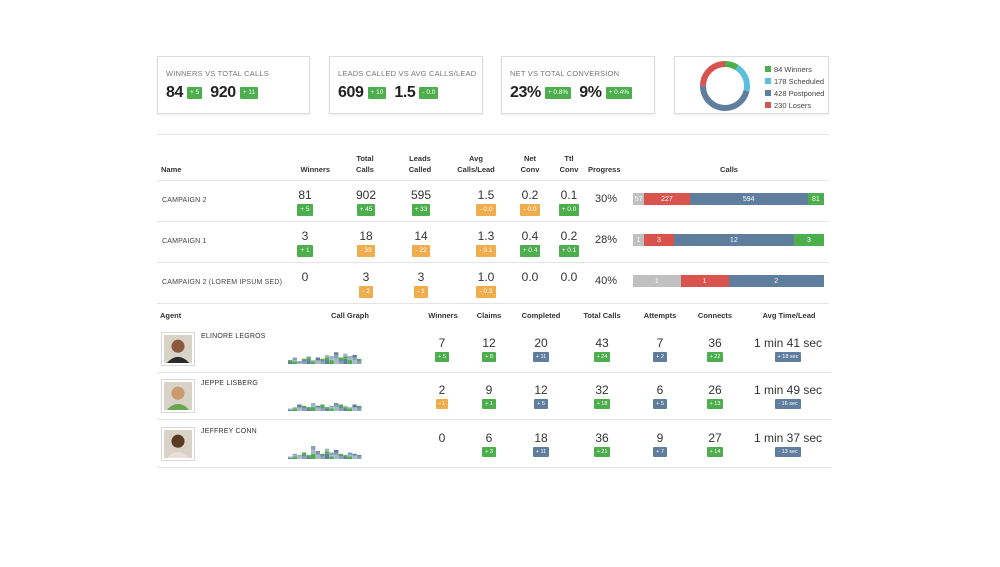 The image size is (1000, 567). What do you see at coordinates (794, 69) in the screenshot?
I see `legend-item-winners: 84 Winners` at bounding box center [794, 69].